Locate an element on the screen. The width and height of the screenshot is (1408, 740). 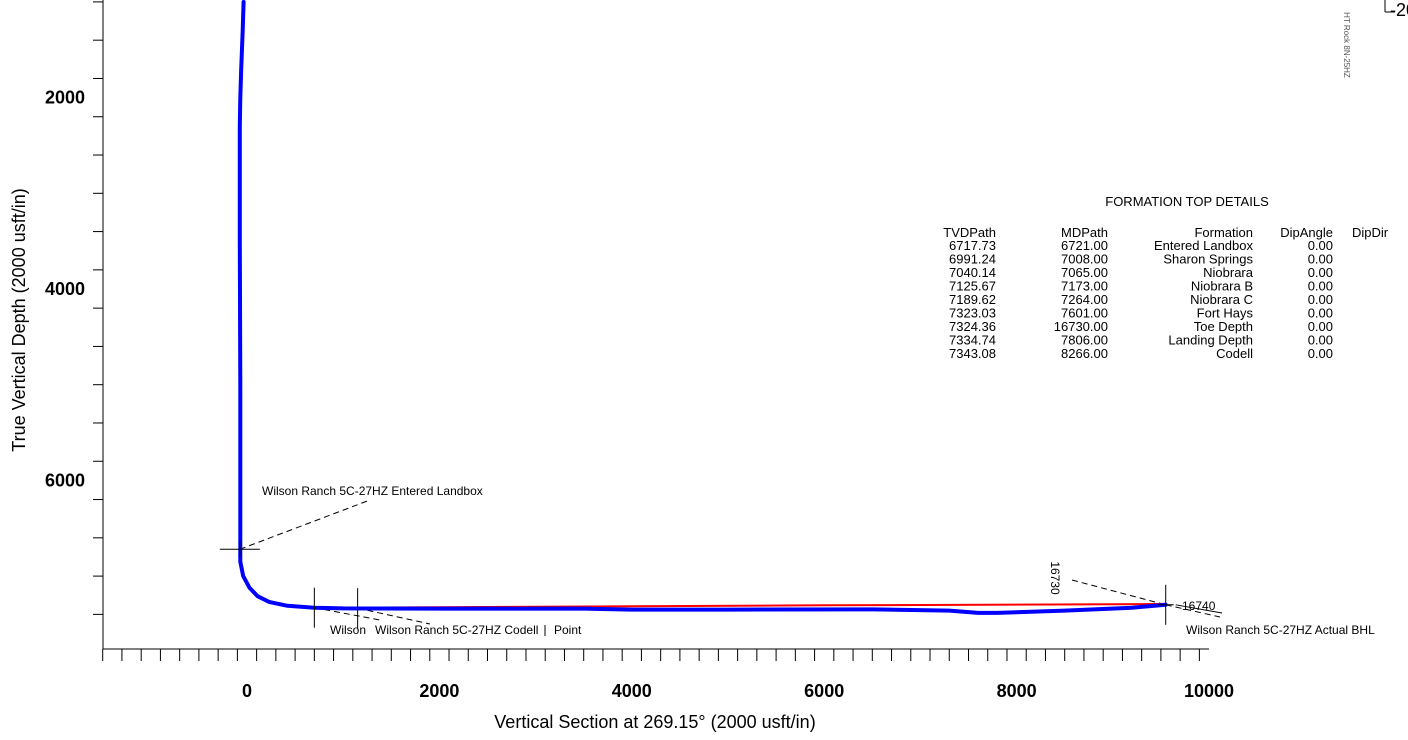
table-cell: 6717.73 is located at coordinates (972, 245).